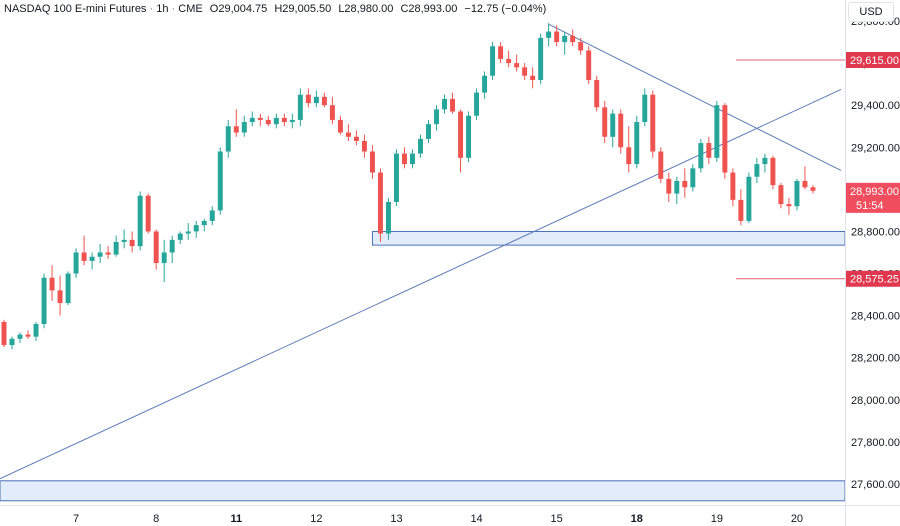 This screenshot has height=526, width=900. I want to click on price-axis-labels: 29,615.00 28,575.25 28,993.00 51:54, so click(873, 169).